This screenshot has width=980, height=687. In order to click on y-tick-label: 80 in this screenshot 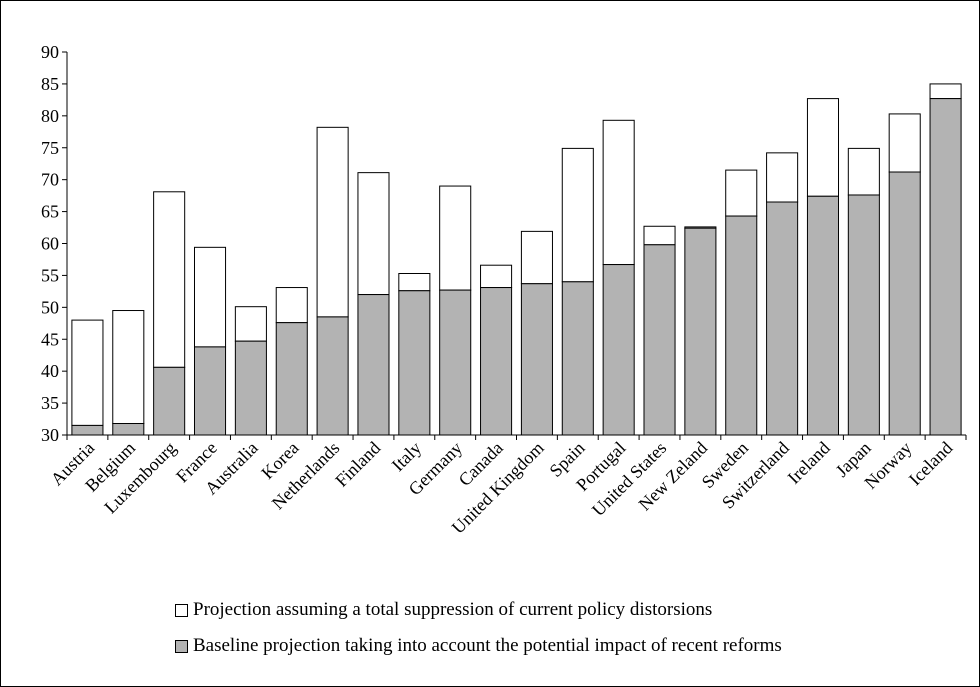, I will do `click(50, 116)`.